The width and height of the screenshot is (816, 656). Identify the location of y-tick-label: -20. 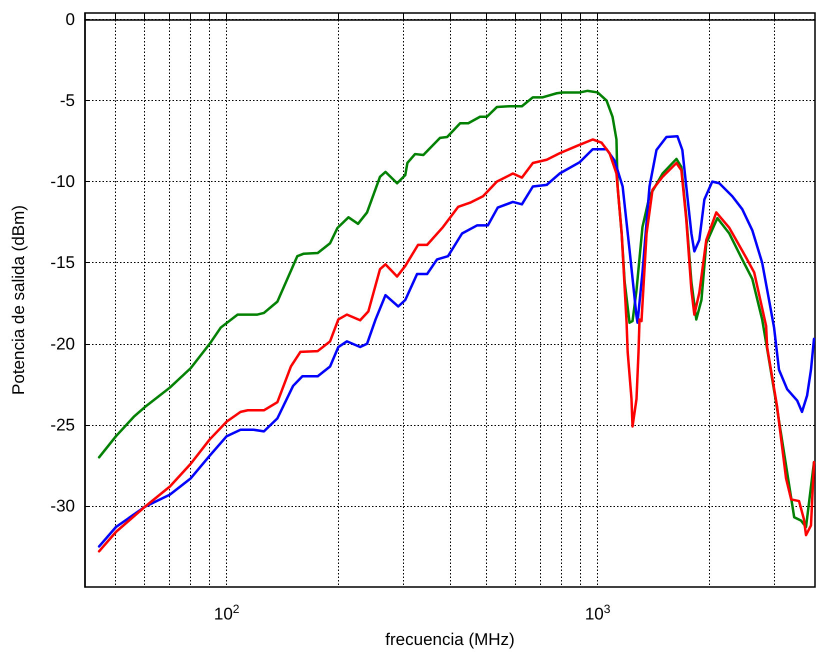
(62, 344).